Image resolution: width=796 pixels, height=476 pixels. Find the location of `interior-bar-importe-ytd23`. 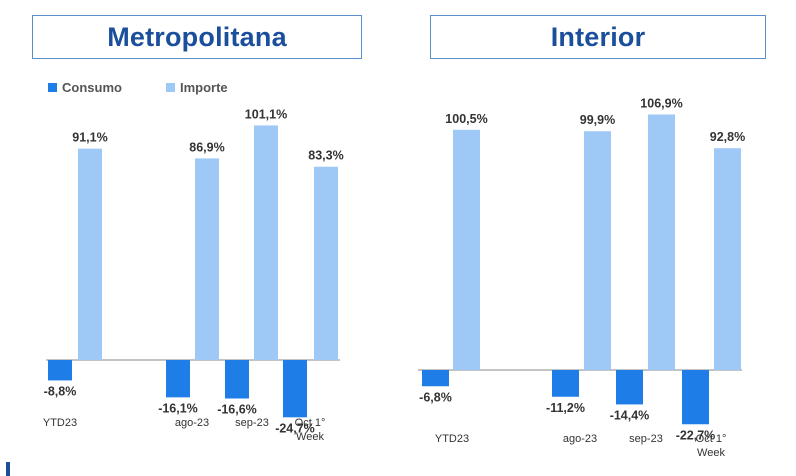

interior-bar-importe-ytd23 is located at coordinates (466, 249).